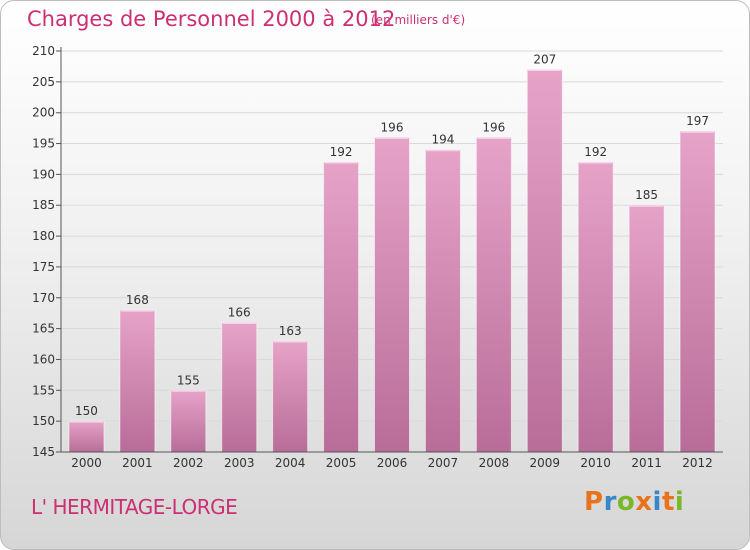  I want to click on bar-2001, so click(137, 381).